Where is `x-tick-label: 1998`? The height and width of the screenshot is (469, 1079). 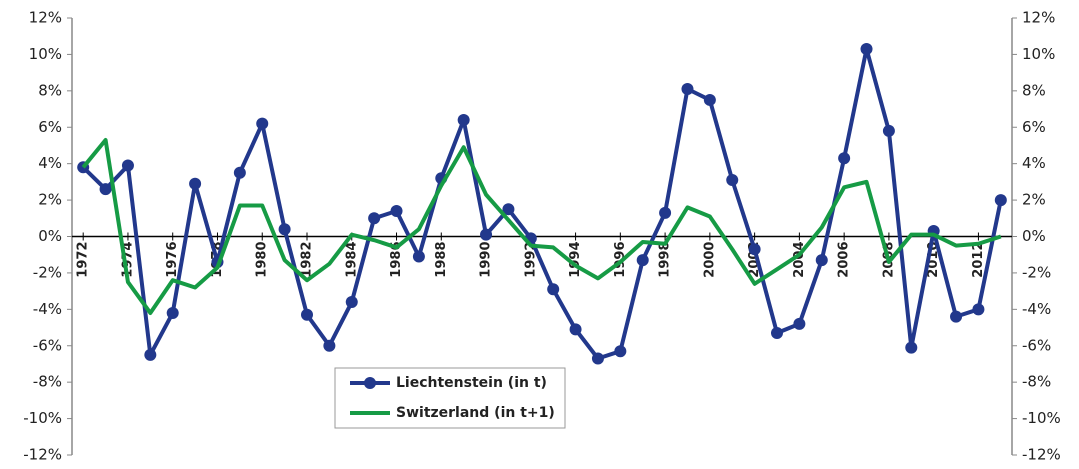 x-tick-label: 1998 is located at coordinates (665, 260).